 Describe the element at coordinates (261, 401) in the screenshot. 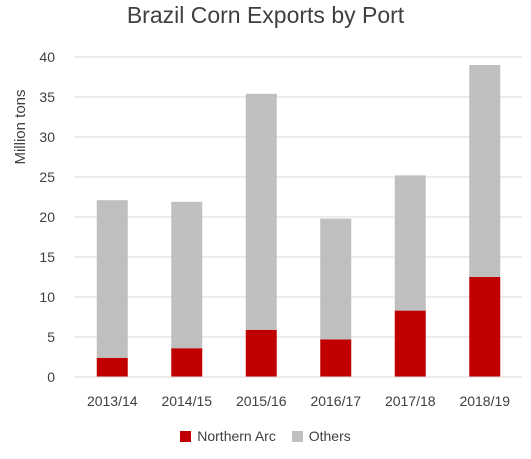

I see `x-tick-label: 2015/16` at that location.